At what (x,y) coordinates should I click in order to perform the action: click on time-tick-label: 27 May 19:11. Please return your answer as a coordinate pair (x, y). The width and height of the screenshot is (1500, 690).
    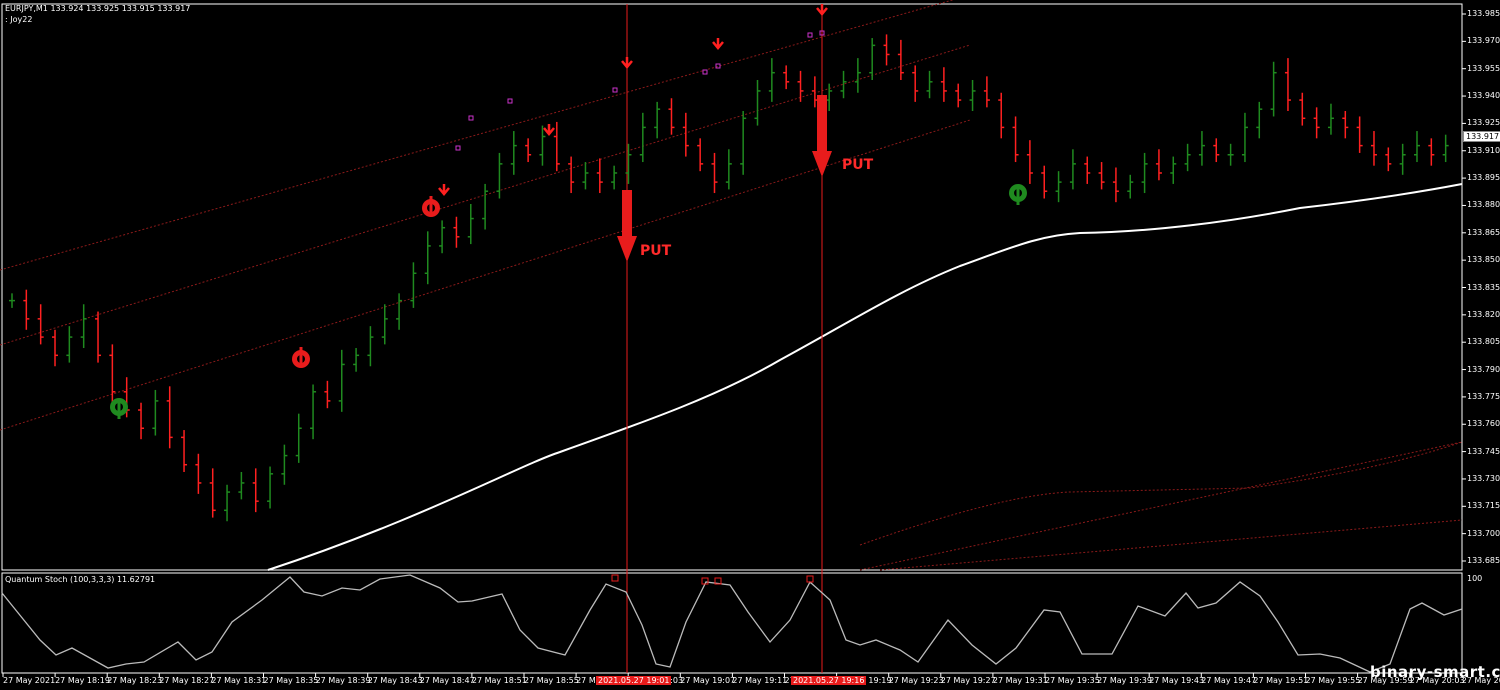
    Looking at the image, I should click on (760, 680).